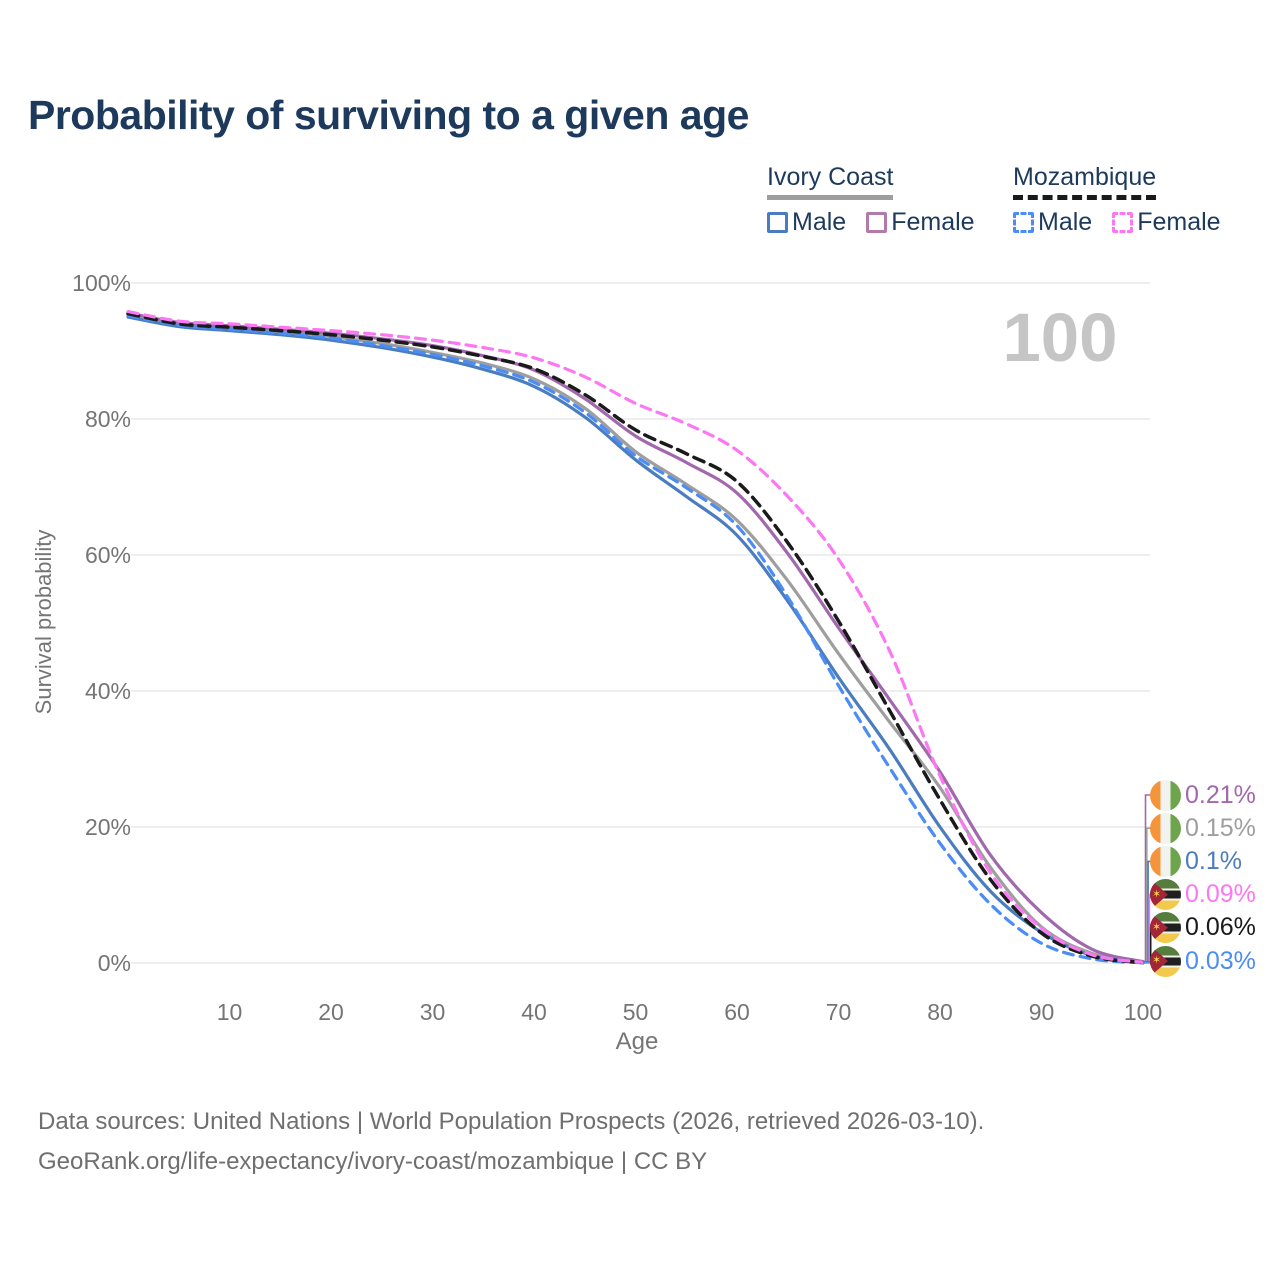  I want to click on end-label-value: 0.21%, so click(1220, 794).